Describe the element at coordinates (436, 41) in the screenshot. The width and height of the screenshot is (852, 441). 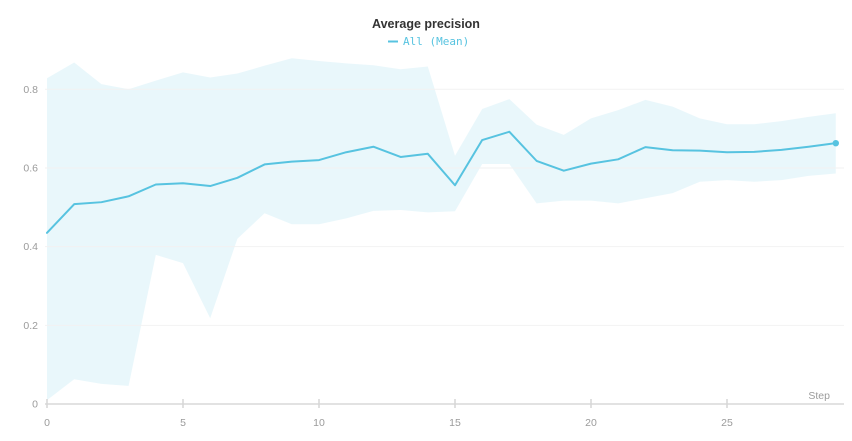
I see `legend-label: All (Mean)` at that location.